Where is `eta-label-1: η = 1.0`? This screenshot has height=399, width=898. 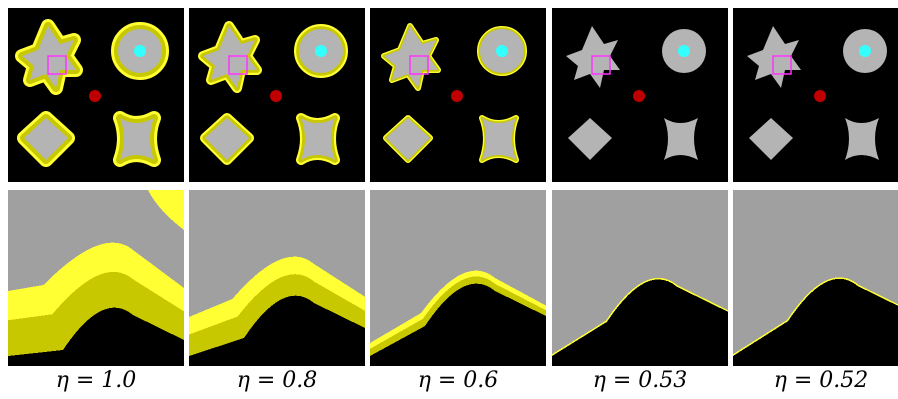
eta-label-1: η = 1.0 is located at coordinates (96, 380).